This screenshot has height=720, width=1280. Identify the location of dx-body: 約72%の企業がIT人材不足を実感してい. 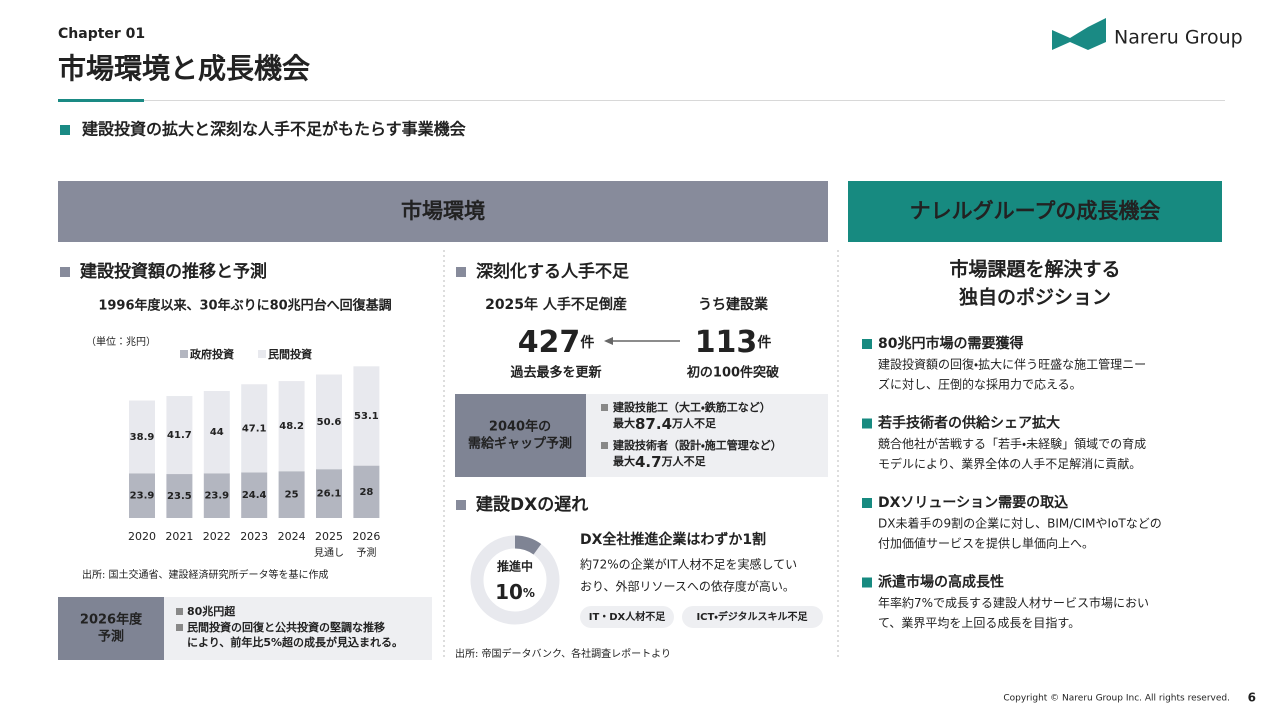
(688, 564).